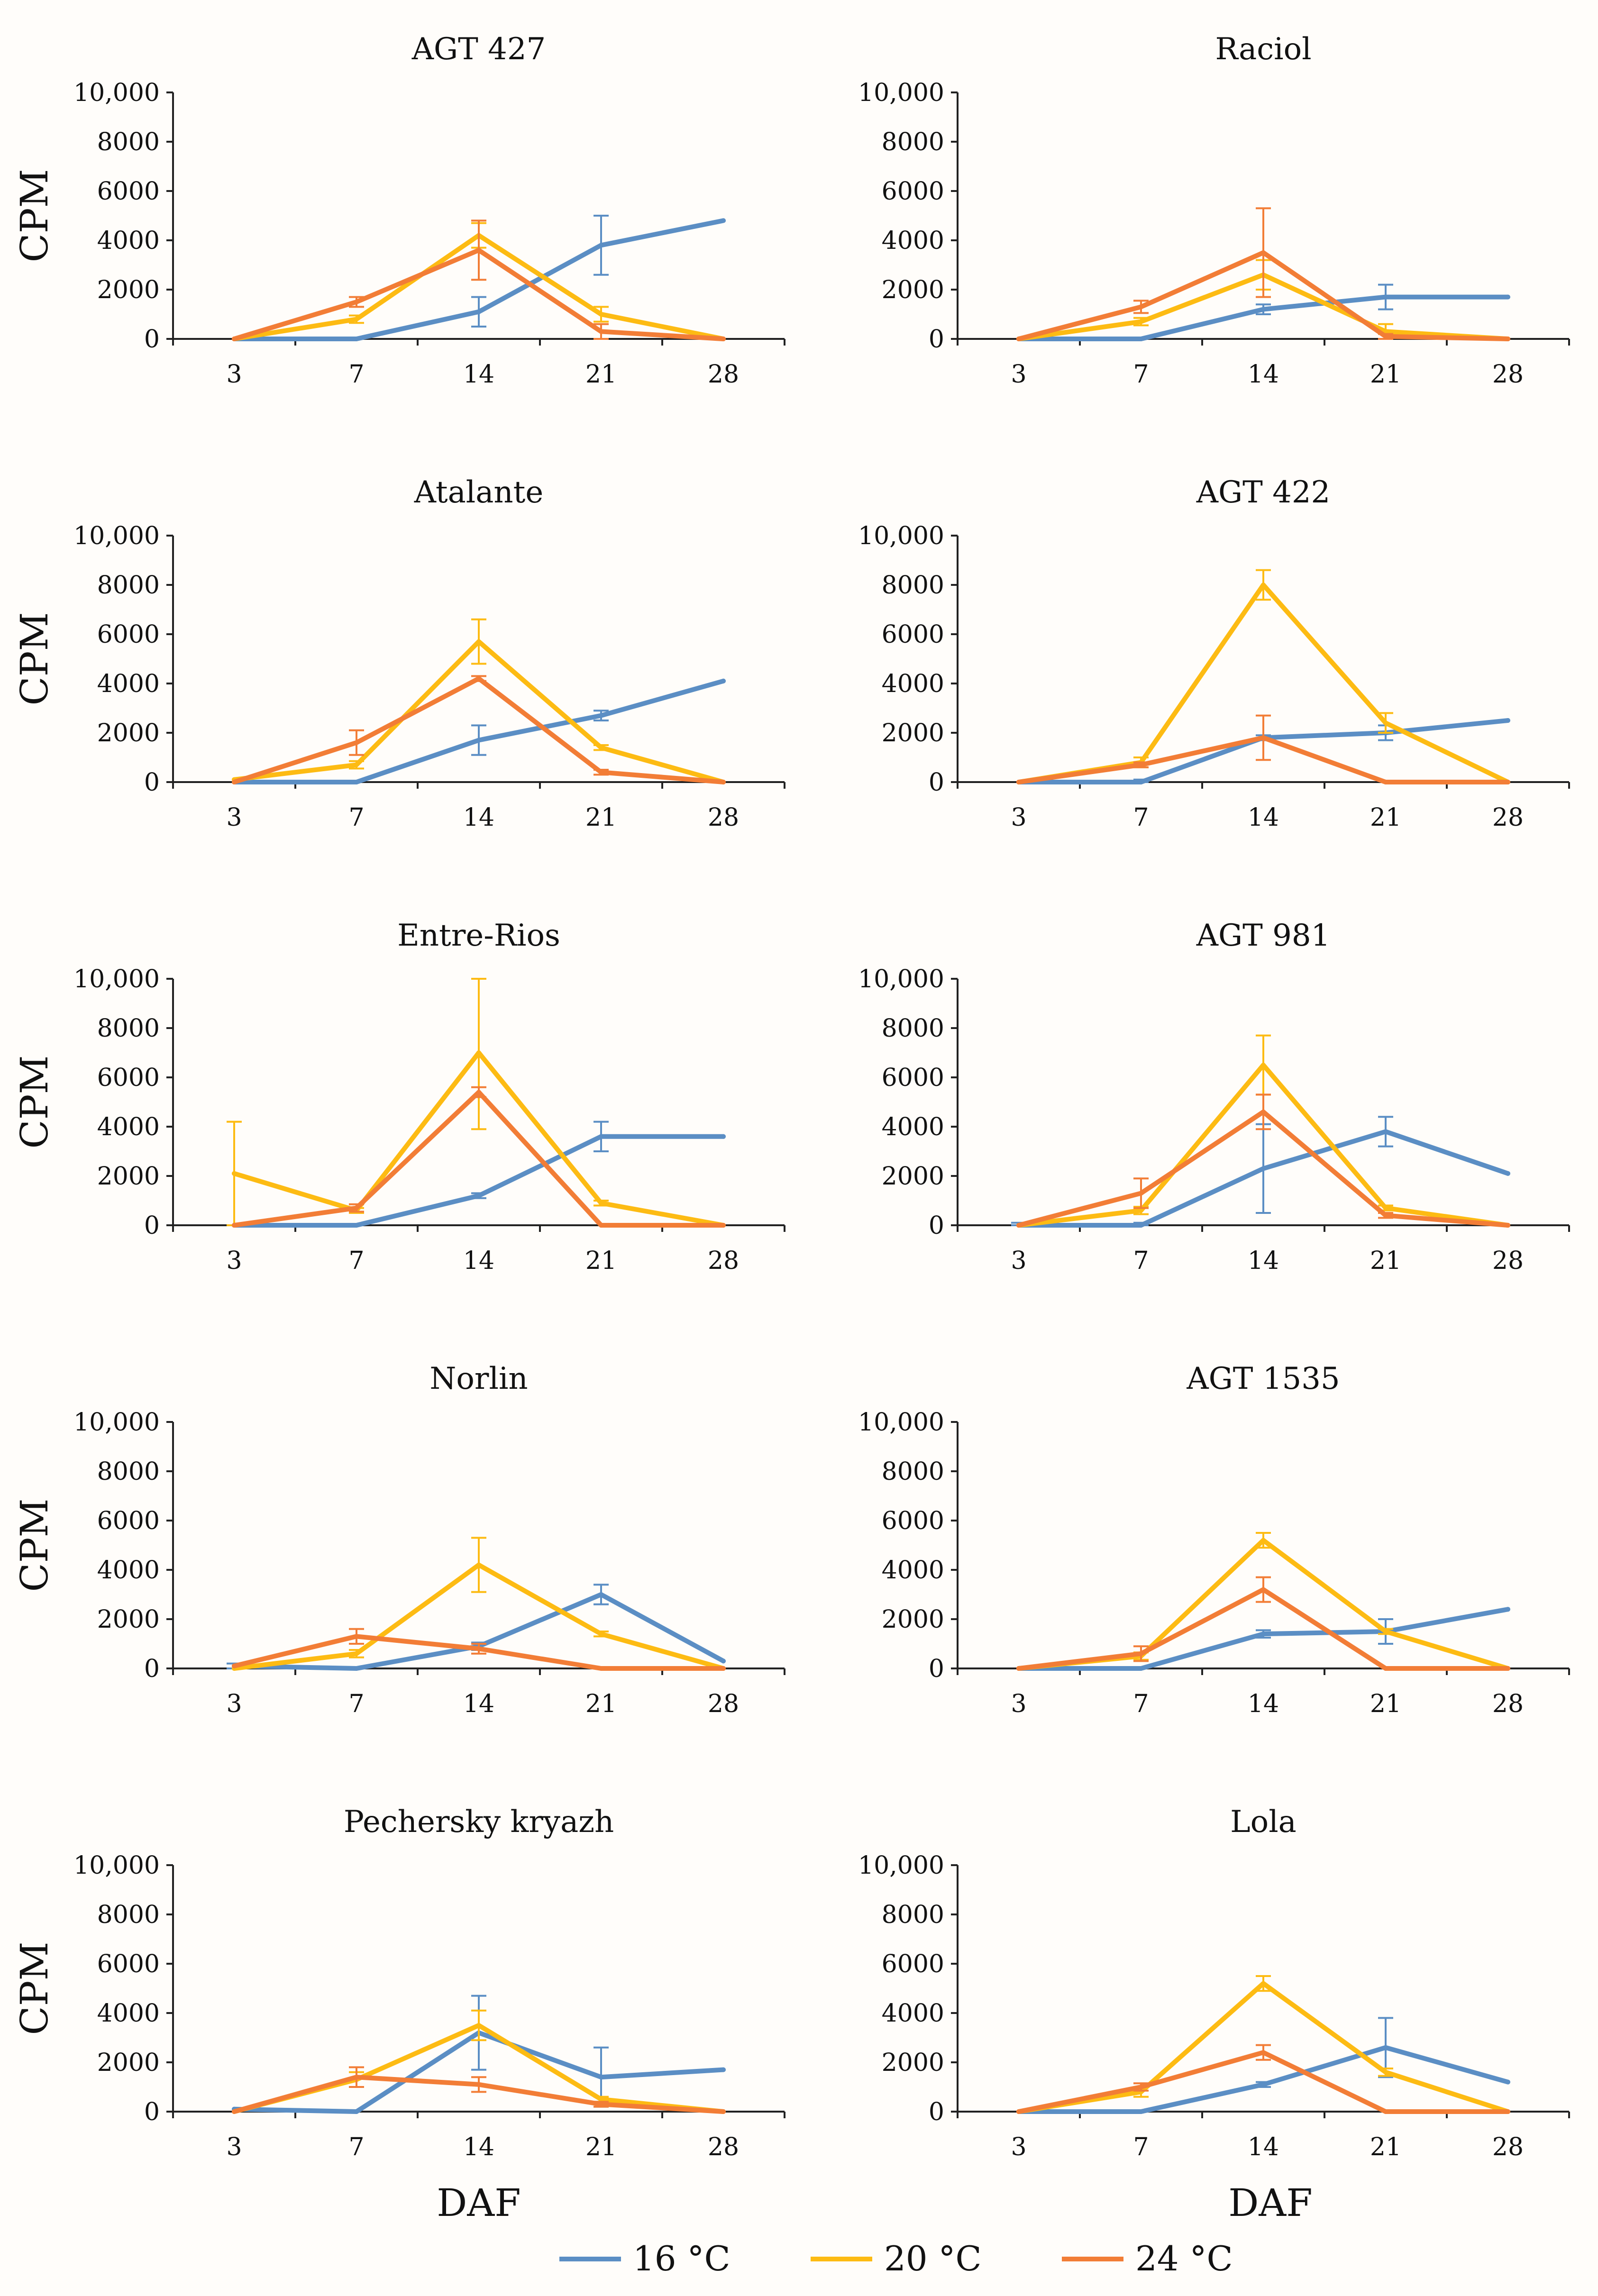  I want to click on legend-label: 24 °C, so click(1184, 2258).